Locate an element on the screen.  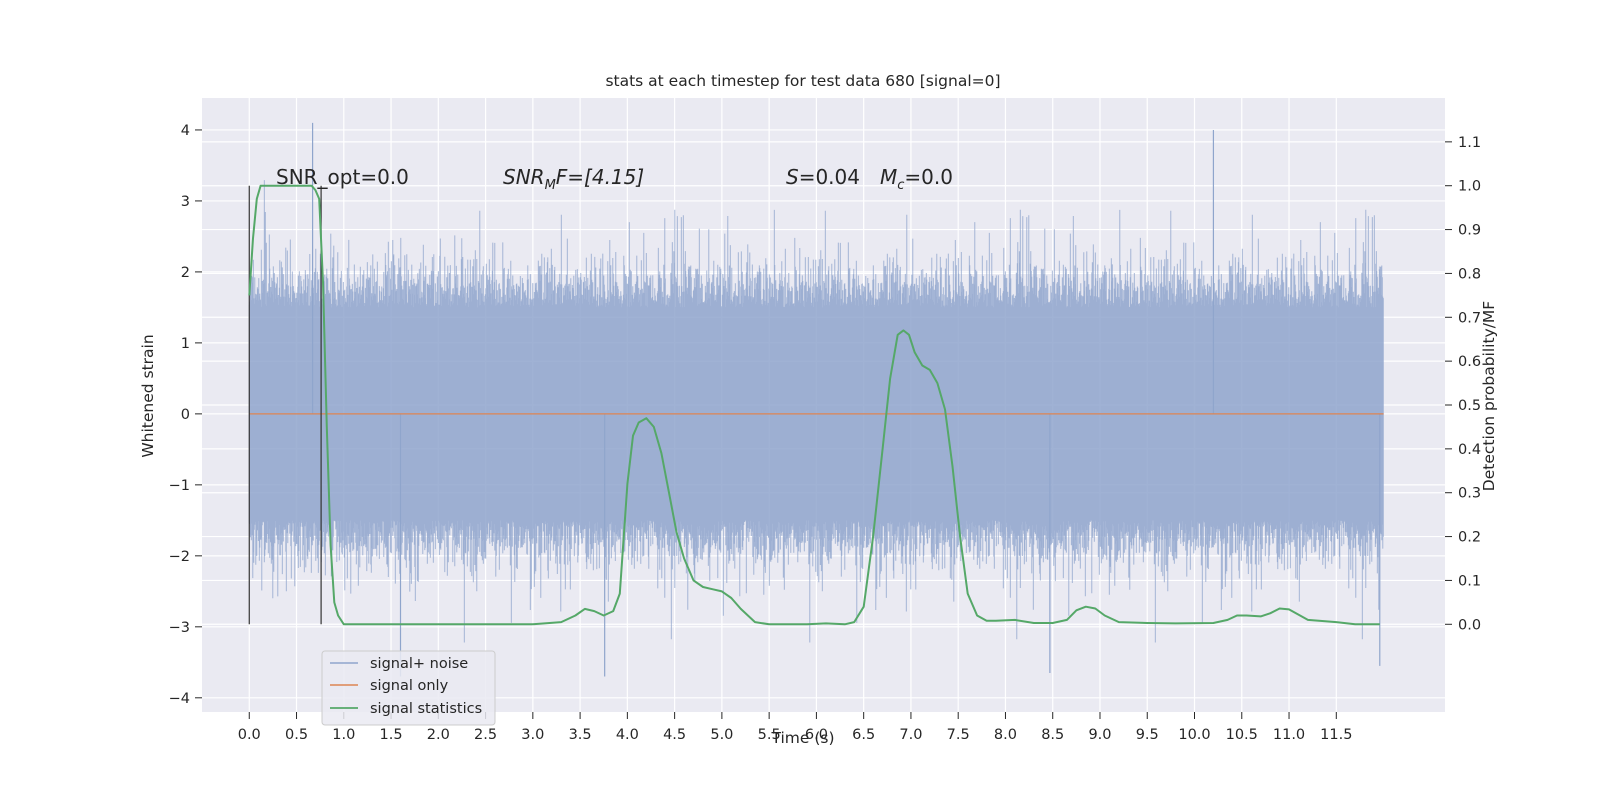
y-tick-label: 0 is located at coordinates (185, 415).